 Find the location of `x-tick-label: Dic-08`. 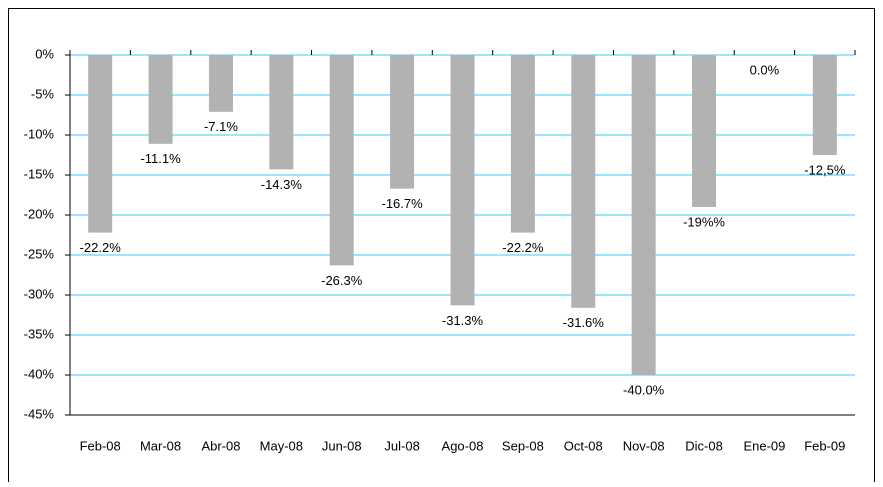

x-tick-label: Dic-08 is located at coordinates (704, 445).